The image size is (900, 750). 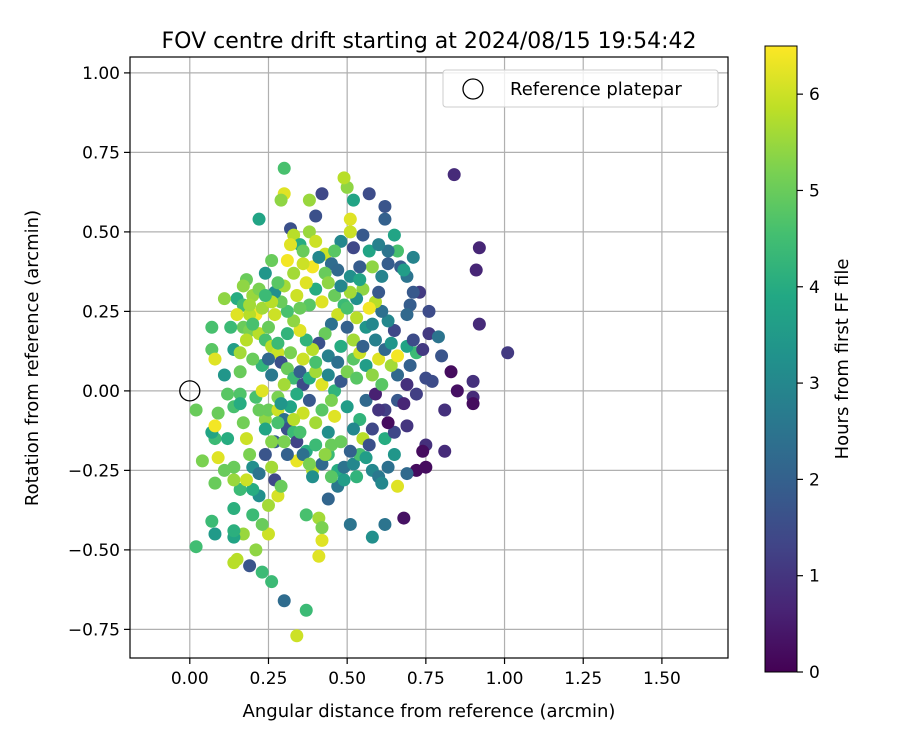 I want to click on colorbar-gradient, so click(x=781, y=359).